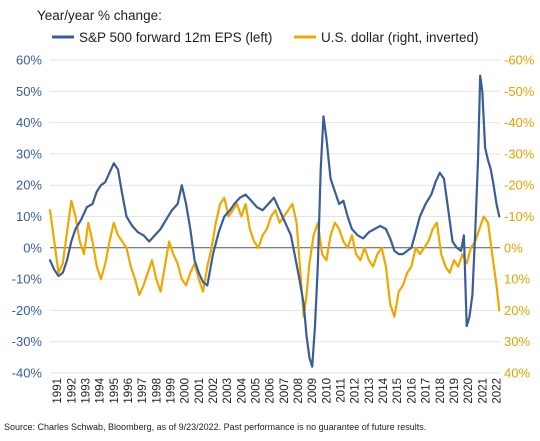 The image size is (540, 441). I want to click on left-tick-label: 10%, so click(29, 216).